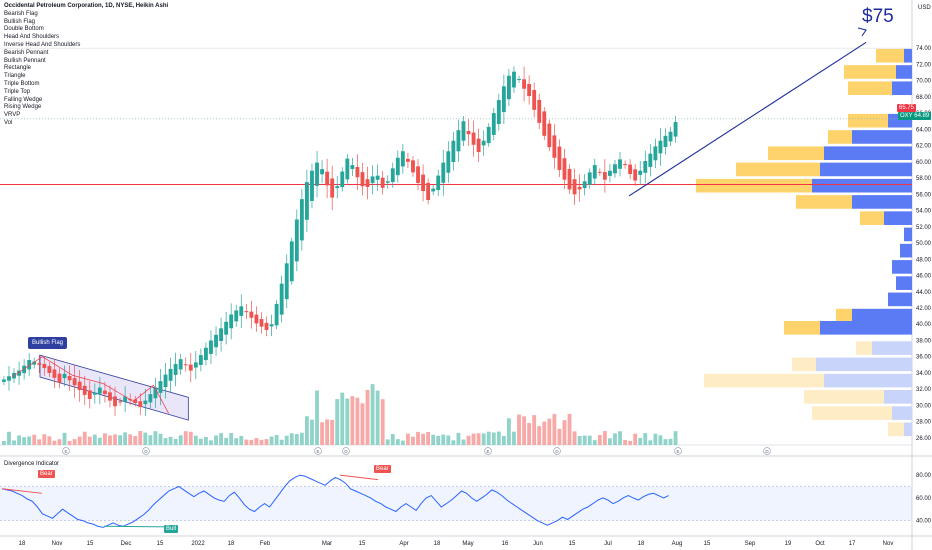  Describe the element at coordinates (23, 99) in the screenshot. I see `legend-item: Falling Wedge` at that location.